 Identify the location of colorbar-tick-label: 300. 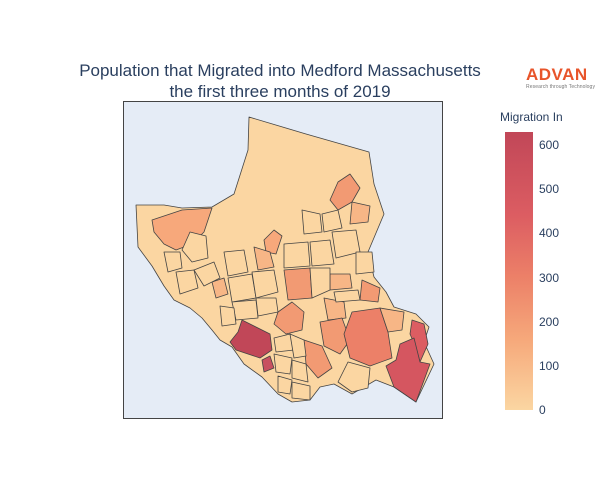
(549, 277).